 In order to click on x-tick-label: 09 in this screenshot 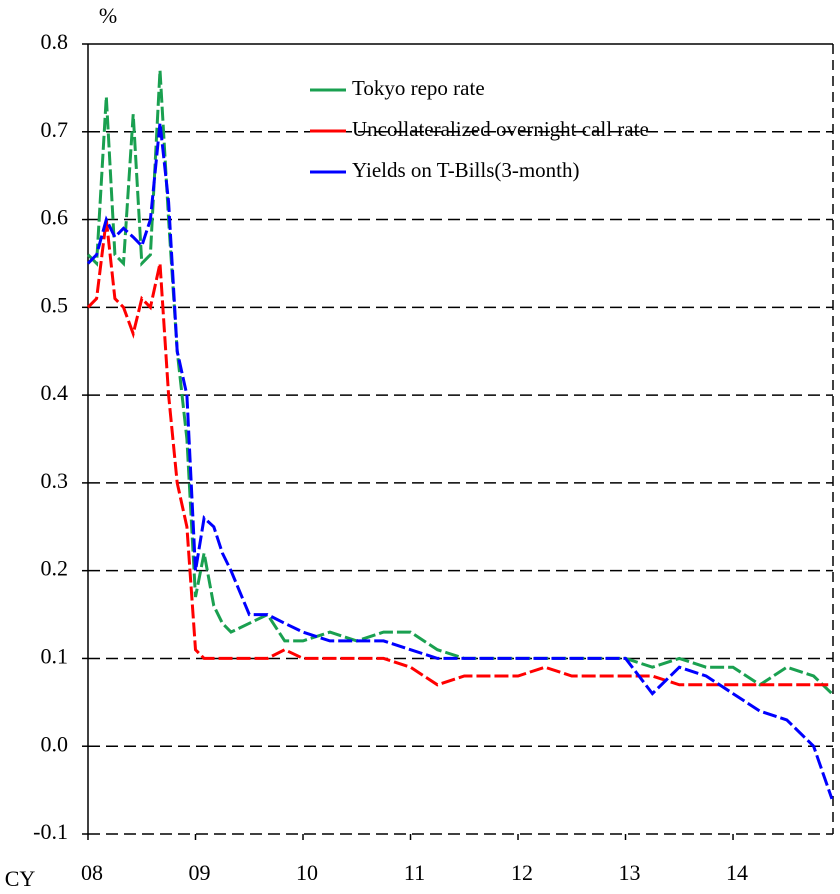, I will do `click(200, 872)`.